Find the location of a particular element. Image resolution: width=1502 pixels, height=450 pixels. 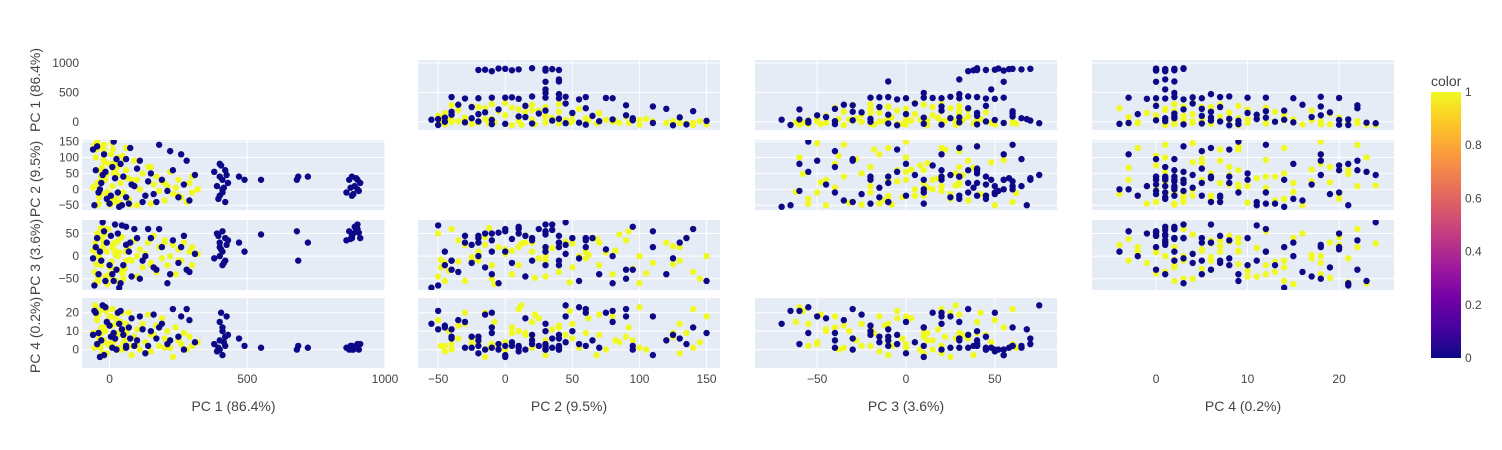

x-tick-label: 20 is located at coordinates (1339, 379).